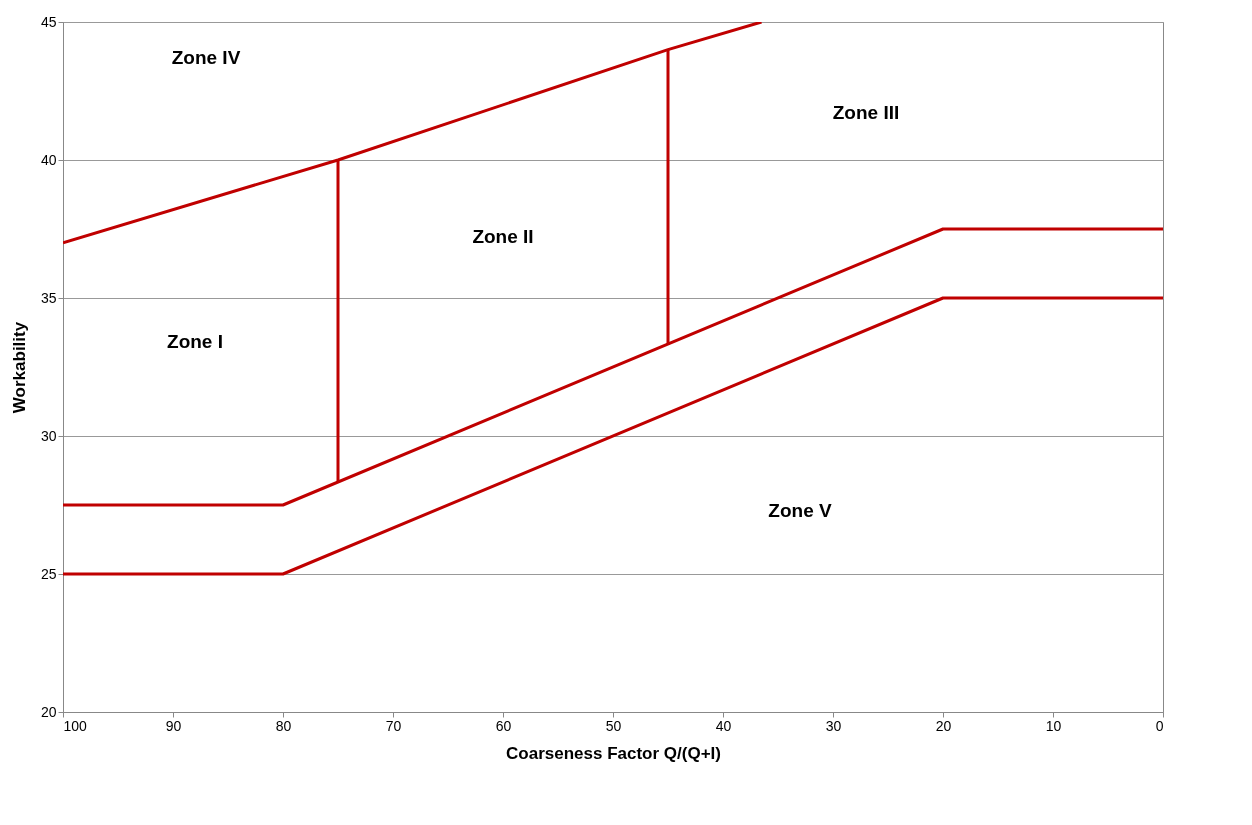 Image resolution: width=1252 pixels, height=825 pixels. What do you see at coordinates (393, 725) in the screenshot?
I see `x-tick-label: 70` at bounding box center [393, 725].